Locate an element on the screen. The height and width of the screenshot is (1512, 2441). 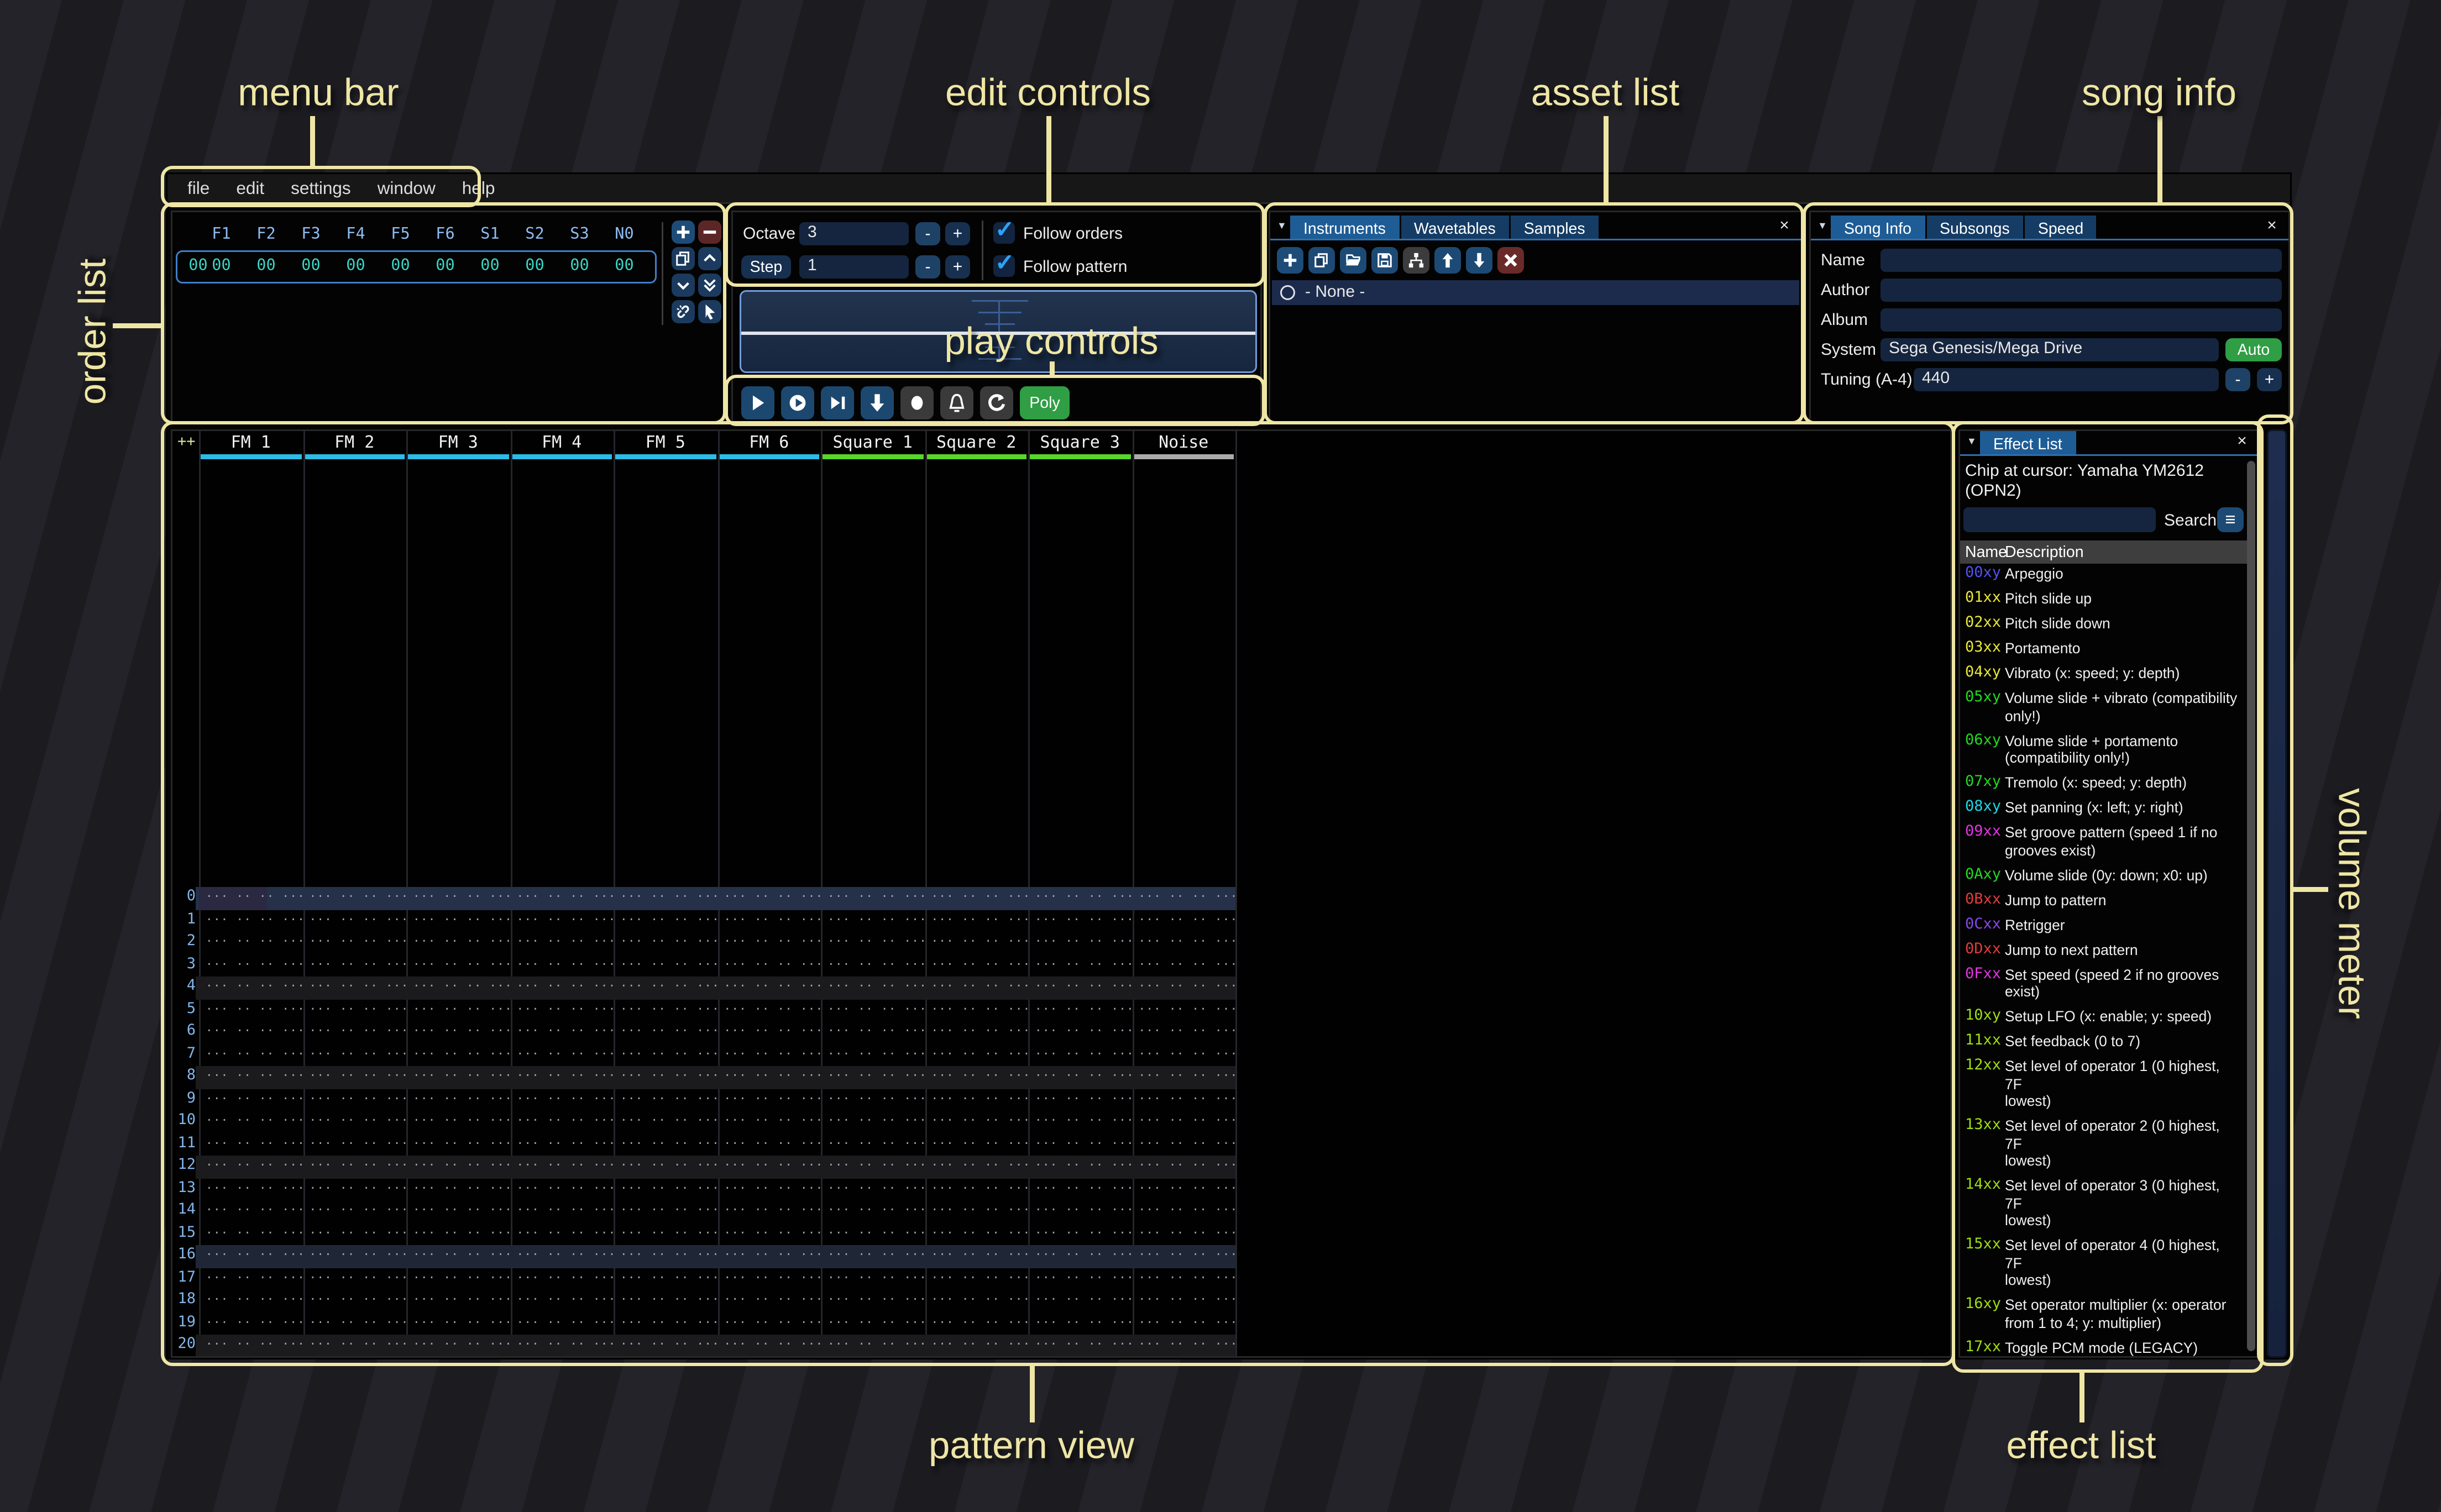
effect-row: 17xx Toggle PCM mode (LEGACY) is located at coordinates (2104, 1347).